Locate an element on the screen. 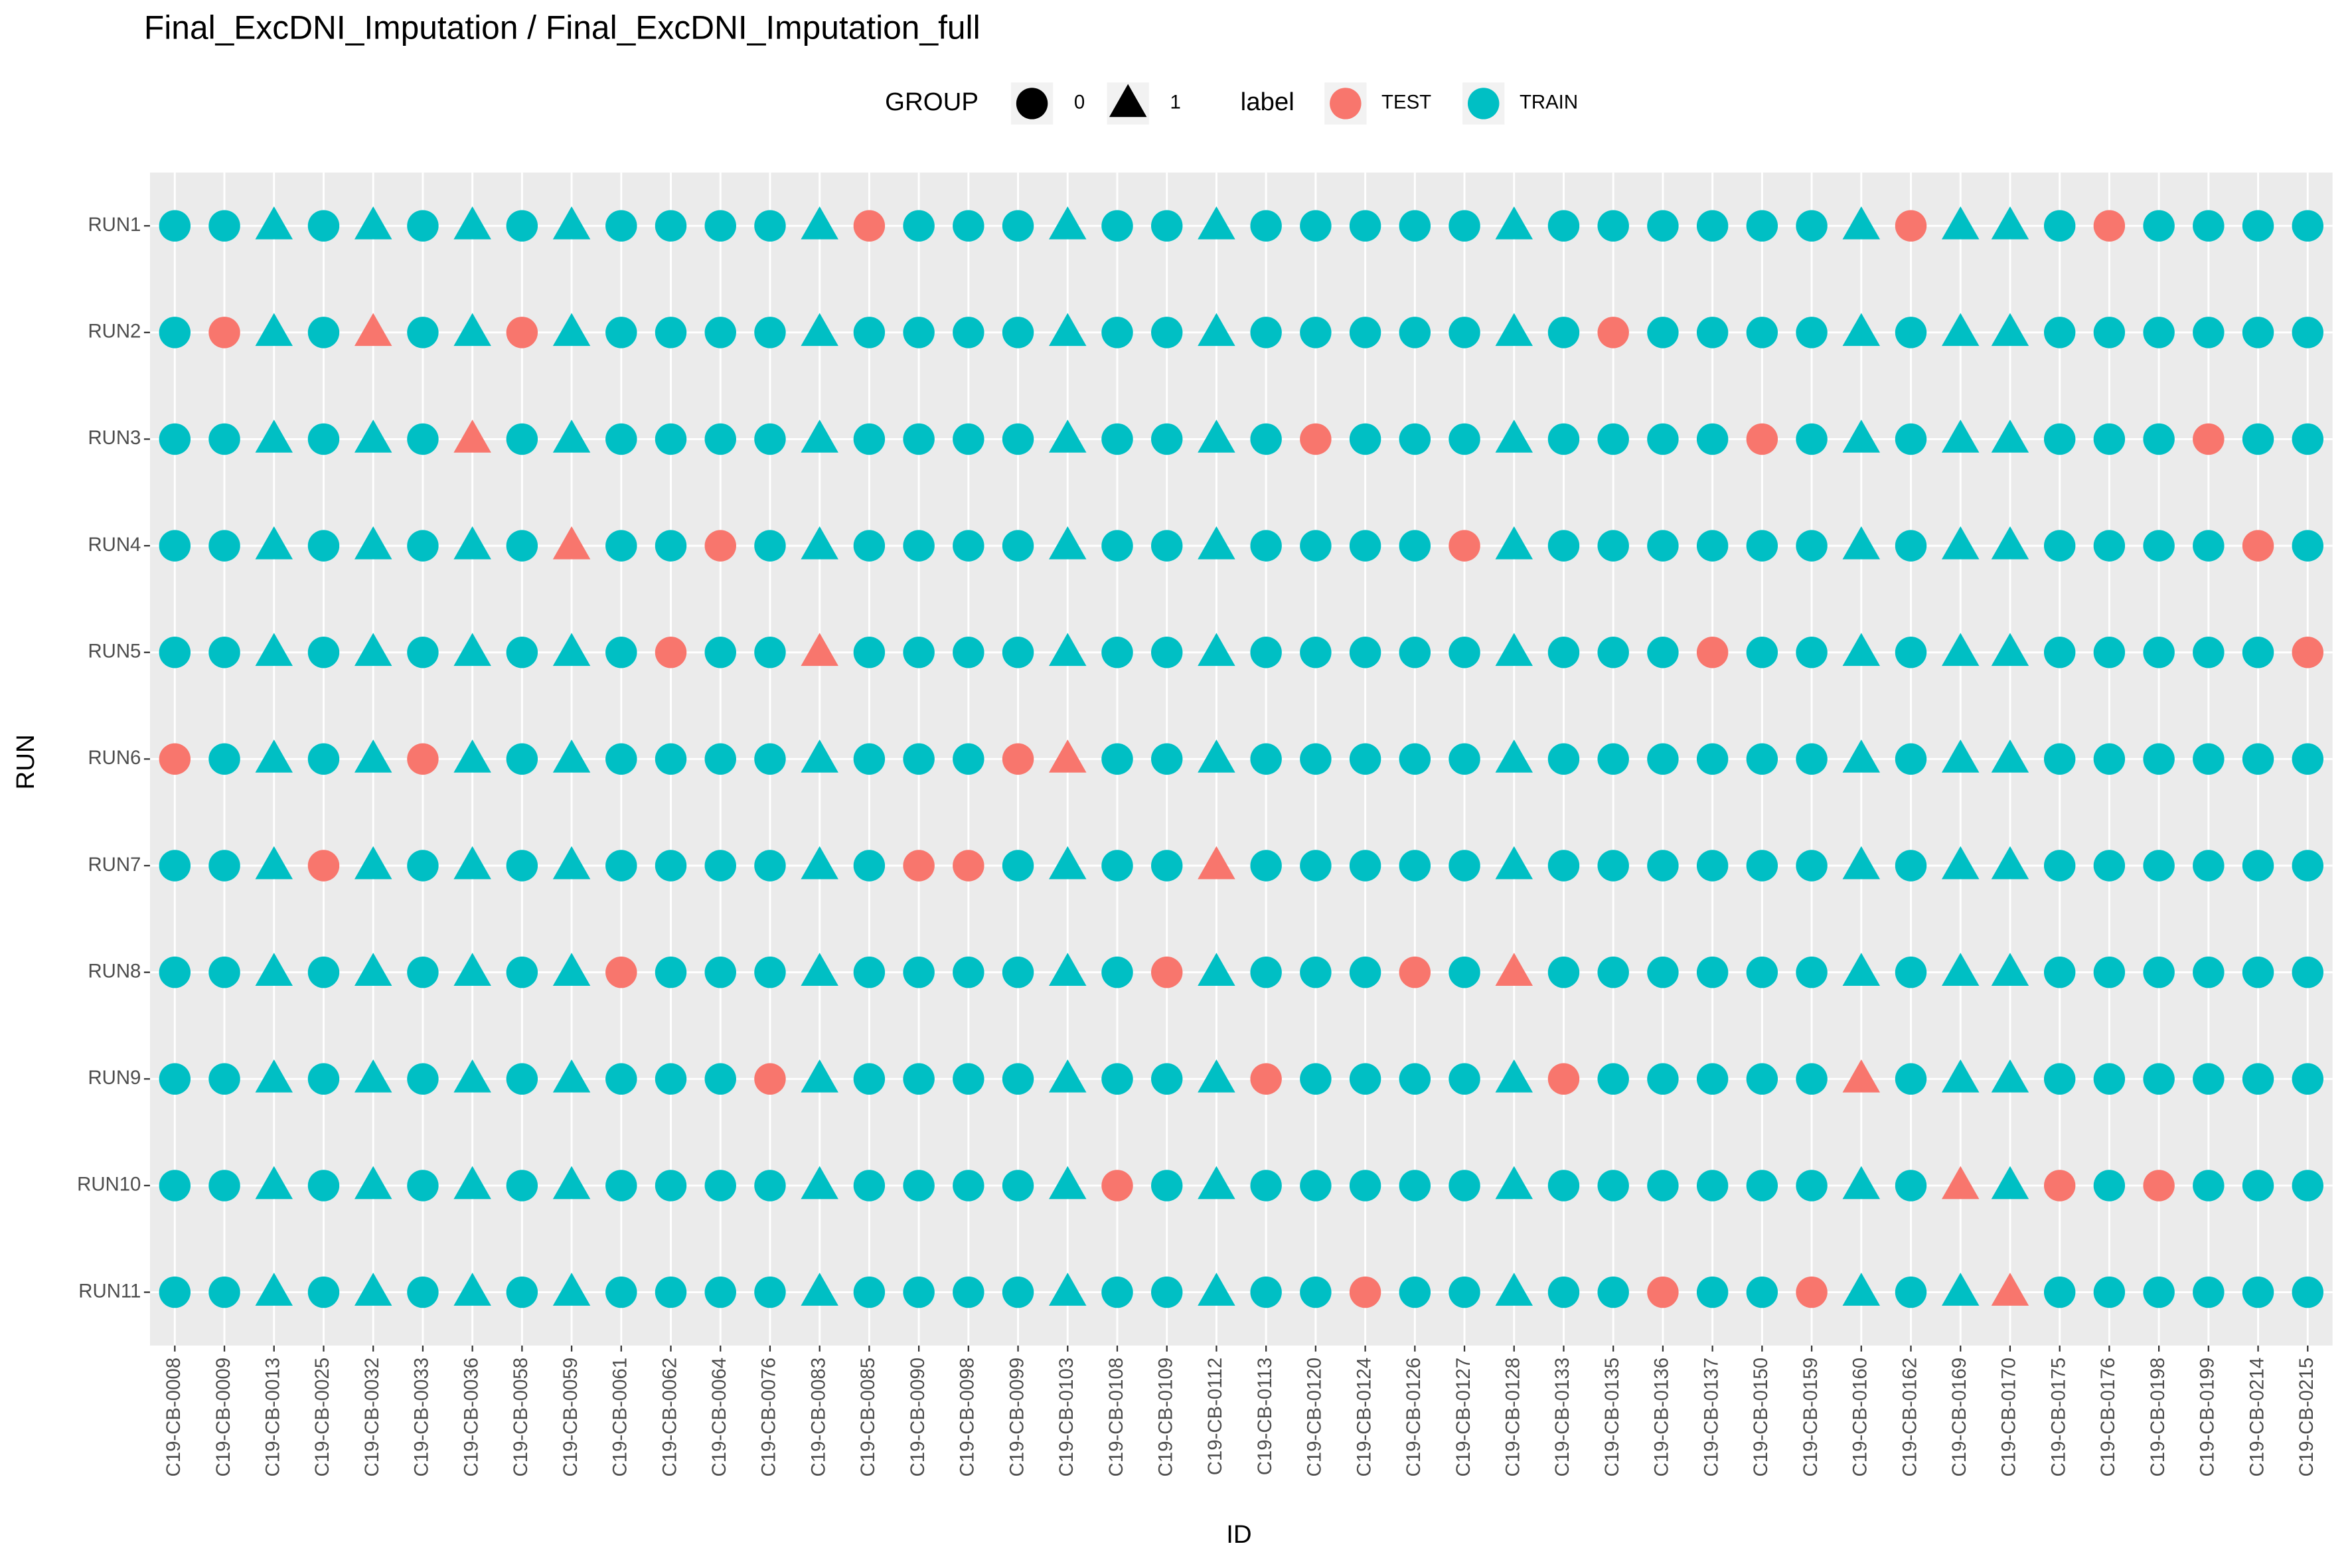 The image size is (2352, 1568). x-tick-label: C19-CB-0033 is located at coordinates (422, 1418).